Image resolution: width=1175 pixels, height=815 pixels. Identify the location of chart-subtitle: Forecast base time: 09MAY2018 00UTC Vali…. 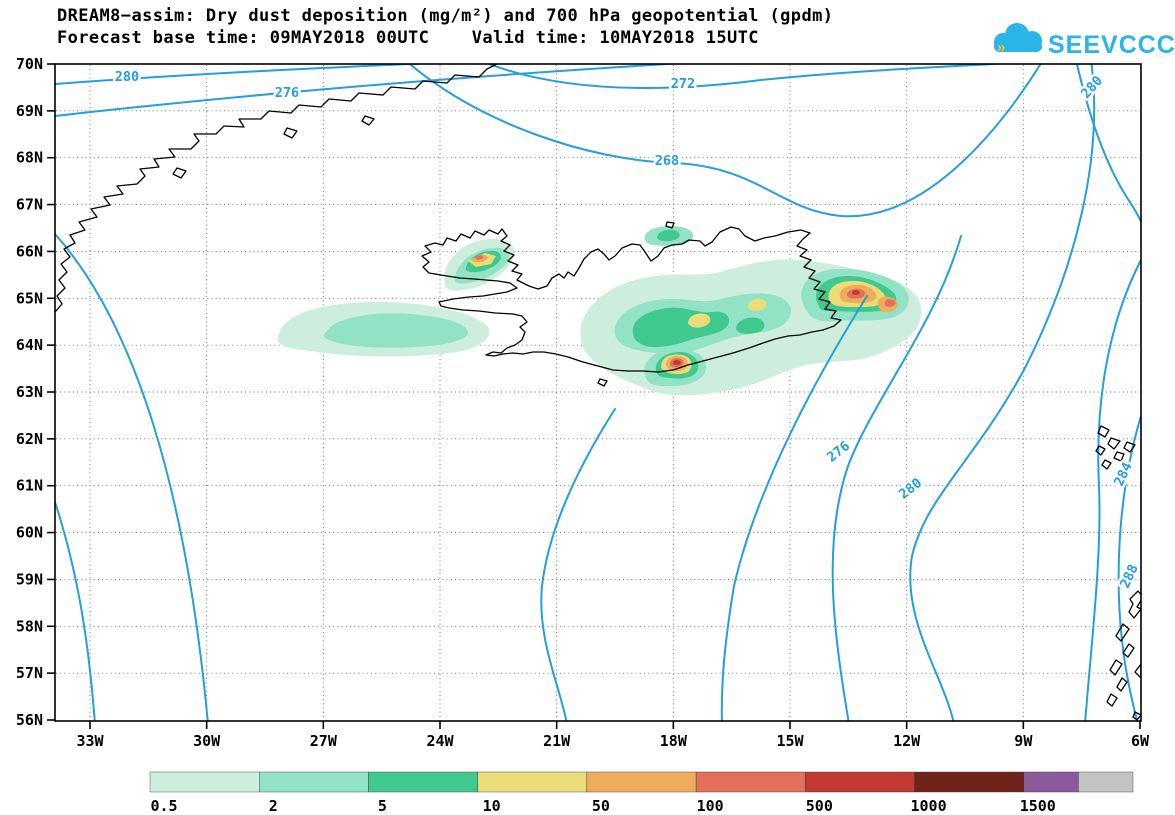
(408, 38).